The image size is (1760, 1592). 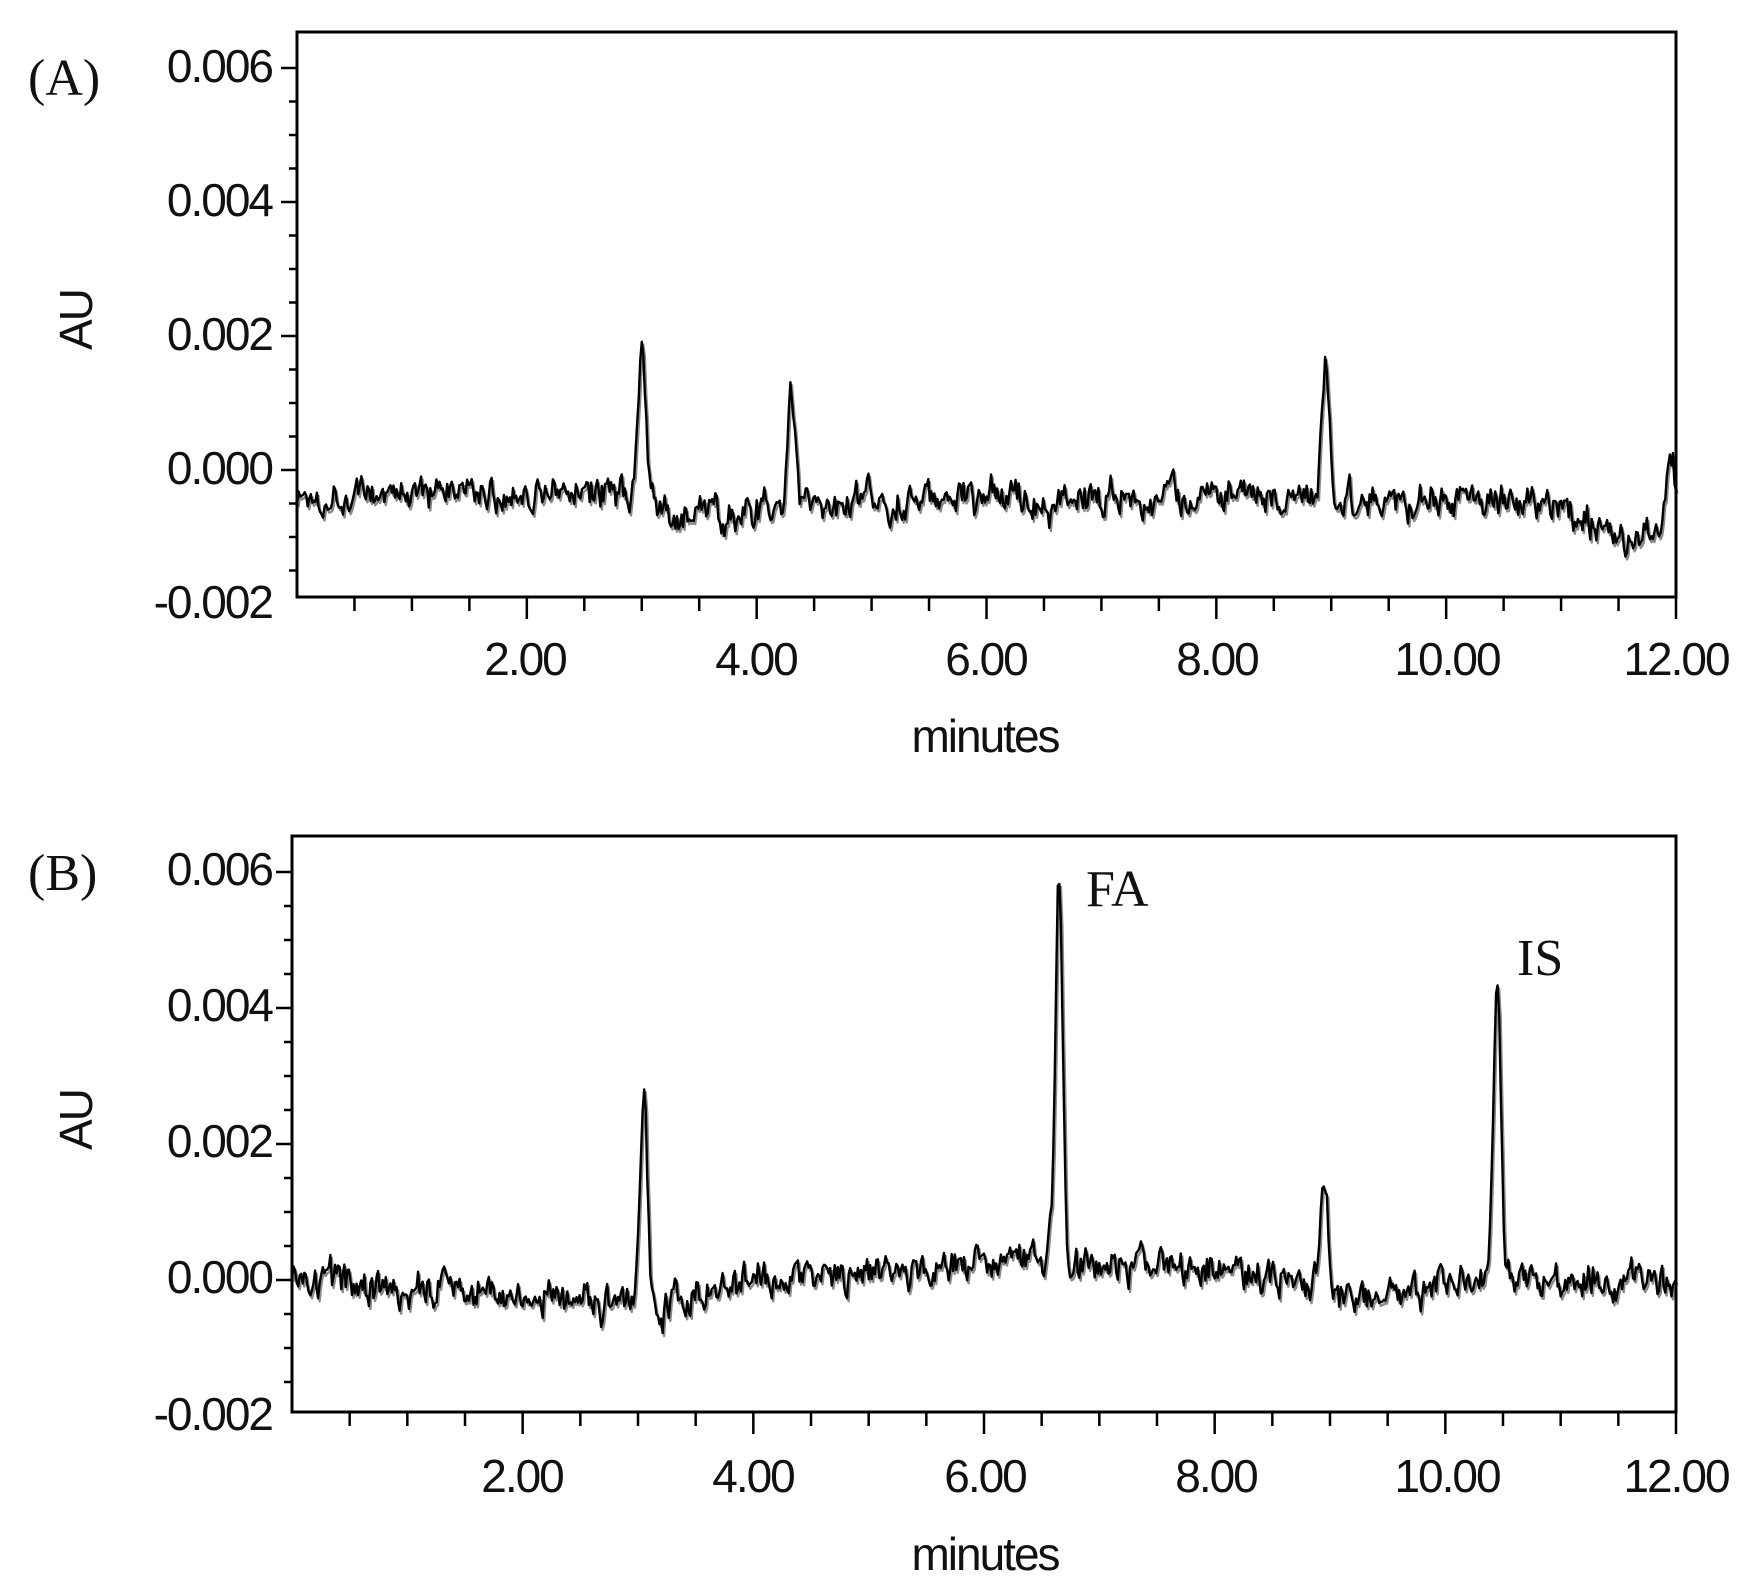 I want to click on panel-a-trace, so click(x=986, y=449).